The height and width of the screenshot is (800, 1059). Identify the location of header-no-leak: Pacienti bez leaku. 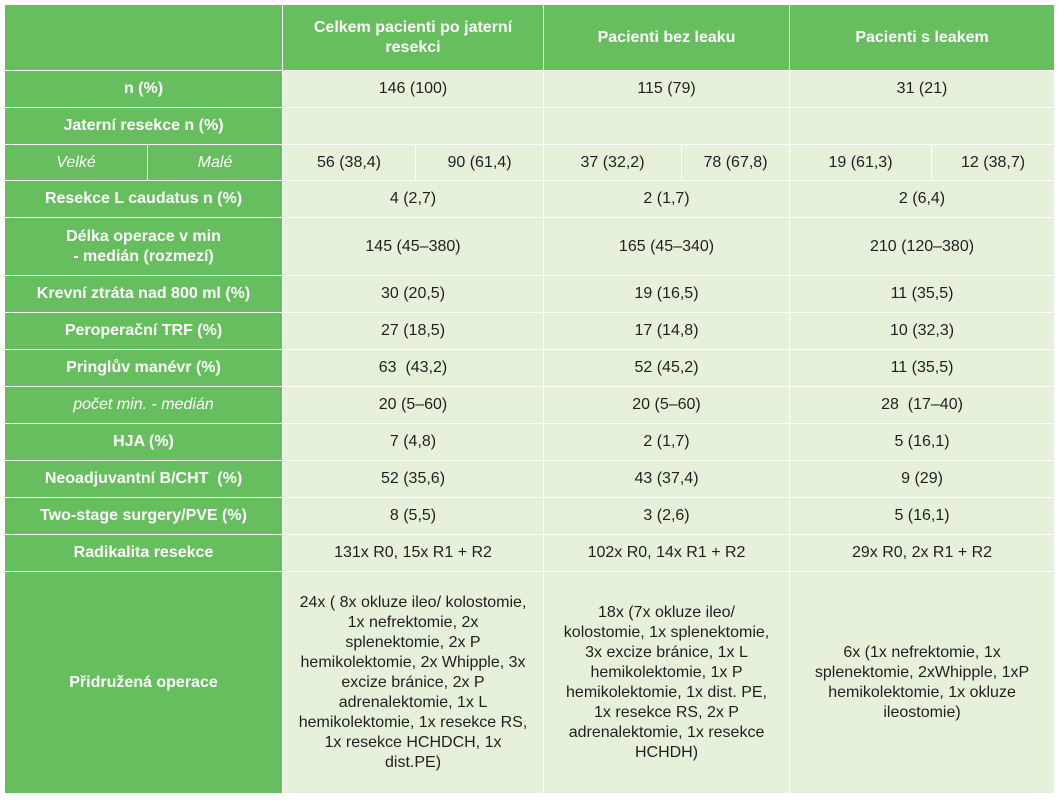
(667, 37).